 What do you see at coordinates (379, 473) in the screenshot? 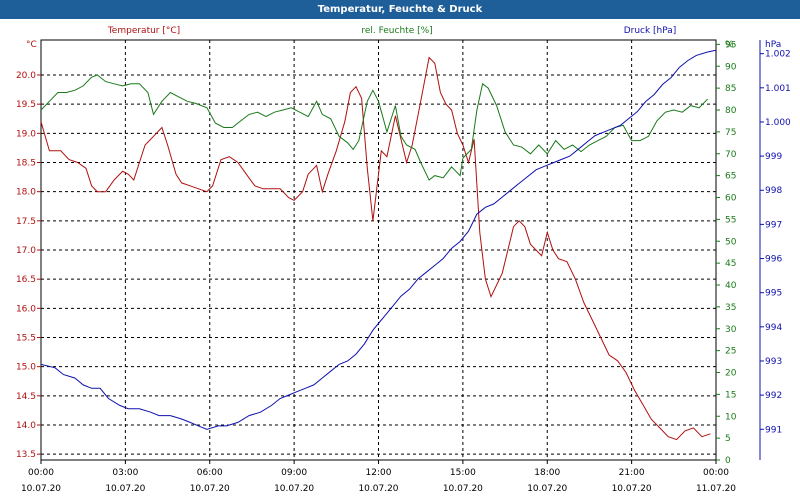
I see `x-tick-label-time: 12:00` at bounding box center [379, 473].